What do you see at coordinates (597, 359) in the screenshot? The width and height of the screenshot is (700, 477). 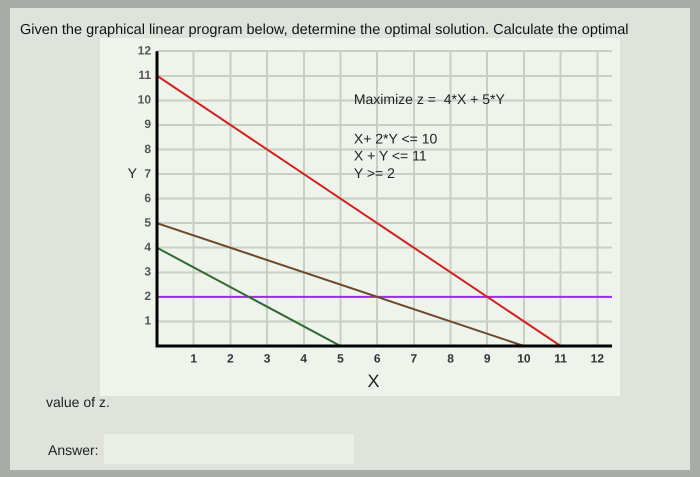 I see `x-tick-label: 12` at bounding box center [597, 359].